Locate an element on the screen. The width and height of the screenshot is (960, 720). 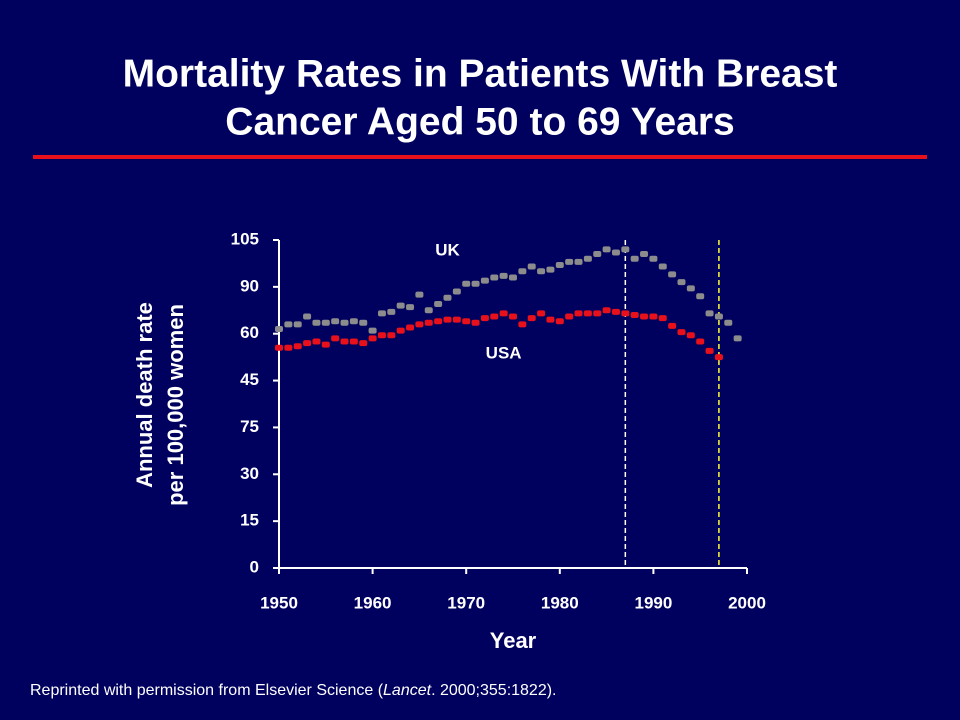
y-tick-label: 0 is located at coordinates (254, 566).